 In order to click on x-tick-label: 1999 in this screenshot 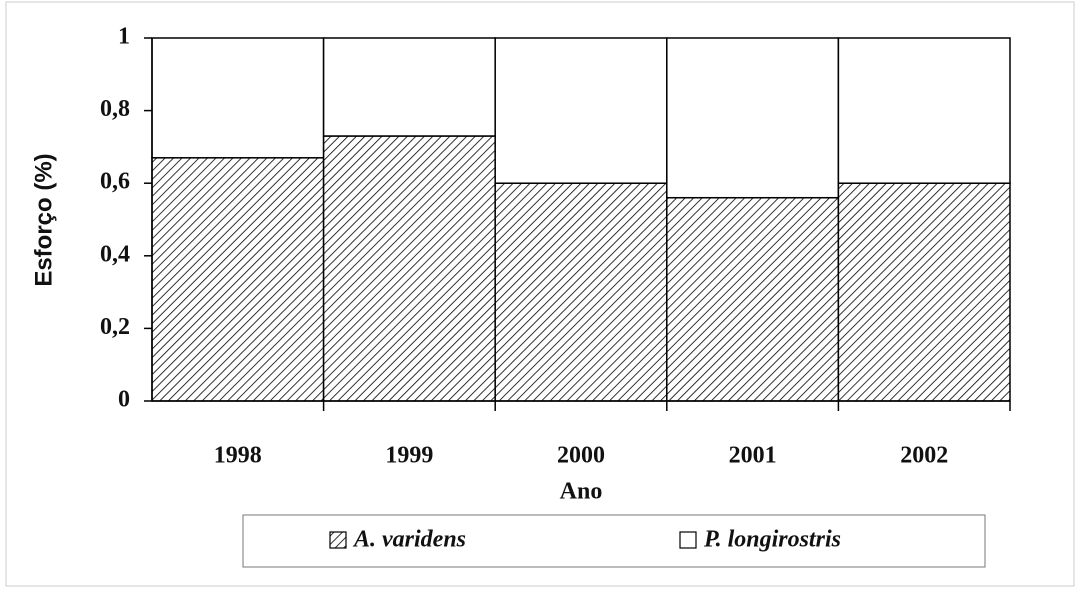, I will do `click(409, 456)`.